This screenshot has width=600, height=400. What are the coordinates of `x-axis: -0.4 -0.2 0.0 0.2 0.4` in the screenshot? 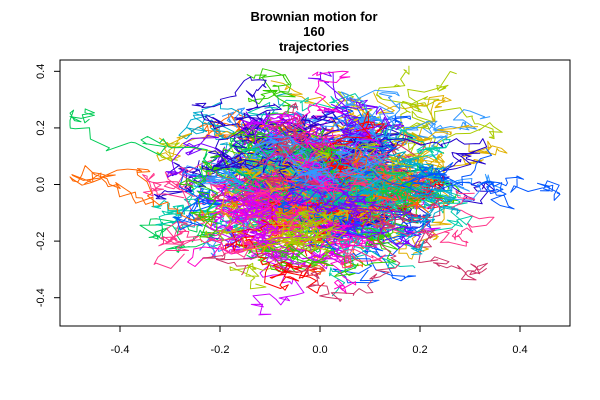 It's located at (319, 340).